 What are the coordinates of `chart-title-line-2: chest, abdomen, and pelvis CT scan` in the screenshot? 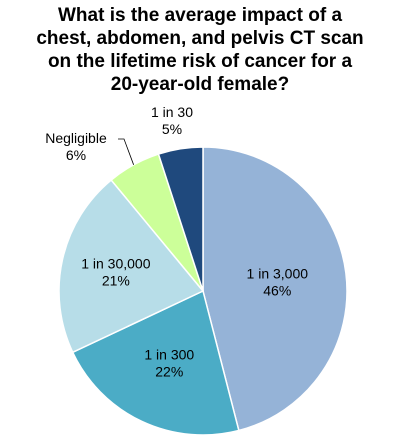 It's located at (200, 38).